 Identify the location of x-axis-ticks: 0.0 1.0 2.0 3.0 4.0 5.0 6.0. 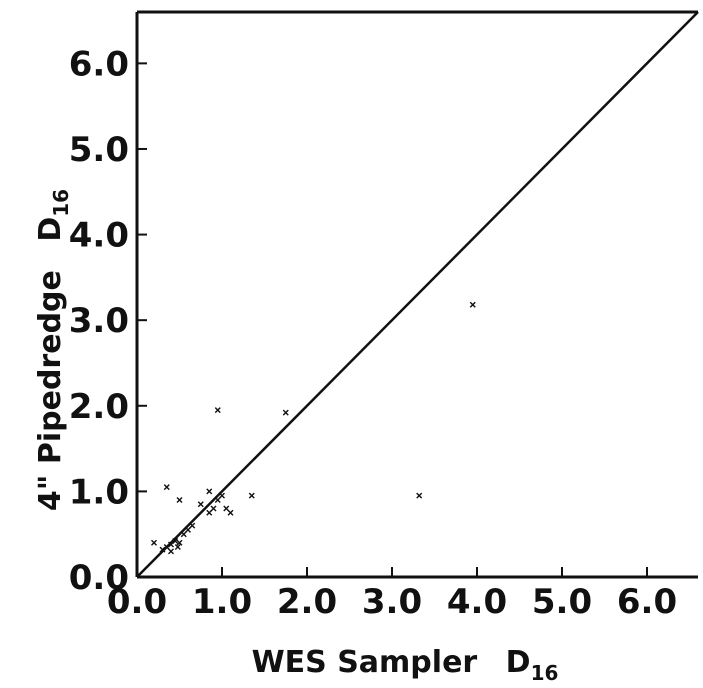
(392, 594).